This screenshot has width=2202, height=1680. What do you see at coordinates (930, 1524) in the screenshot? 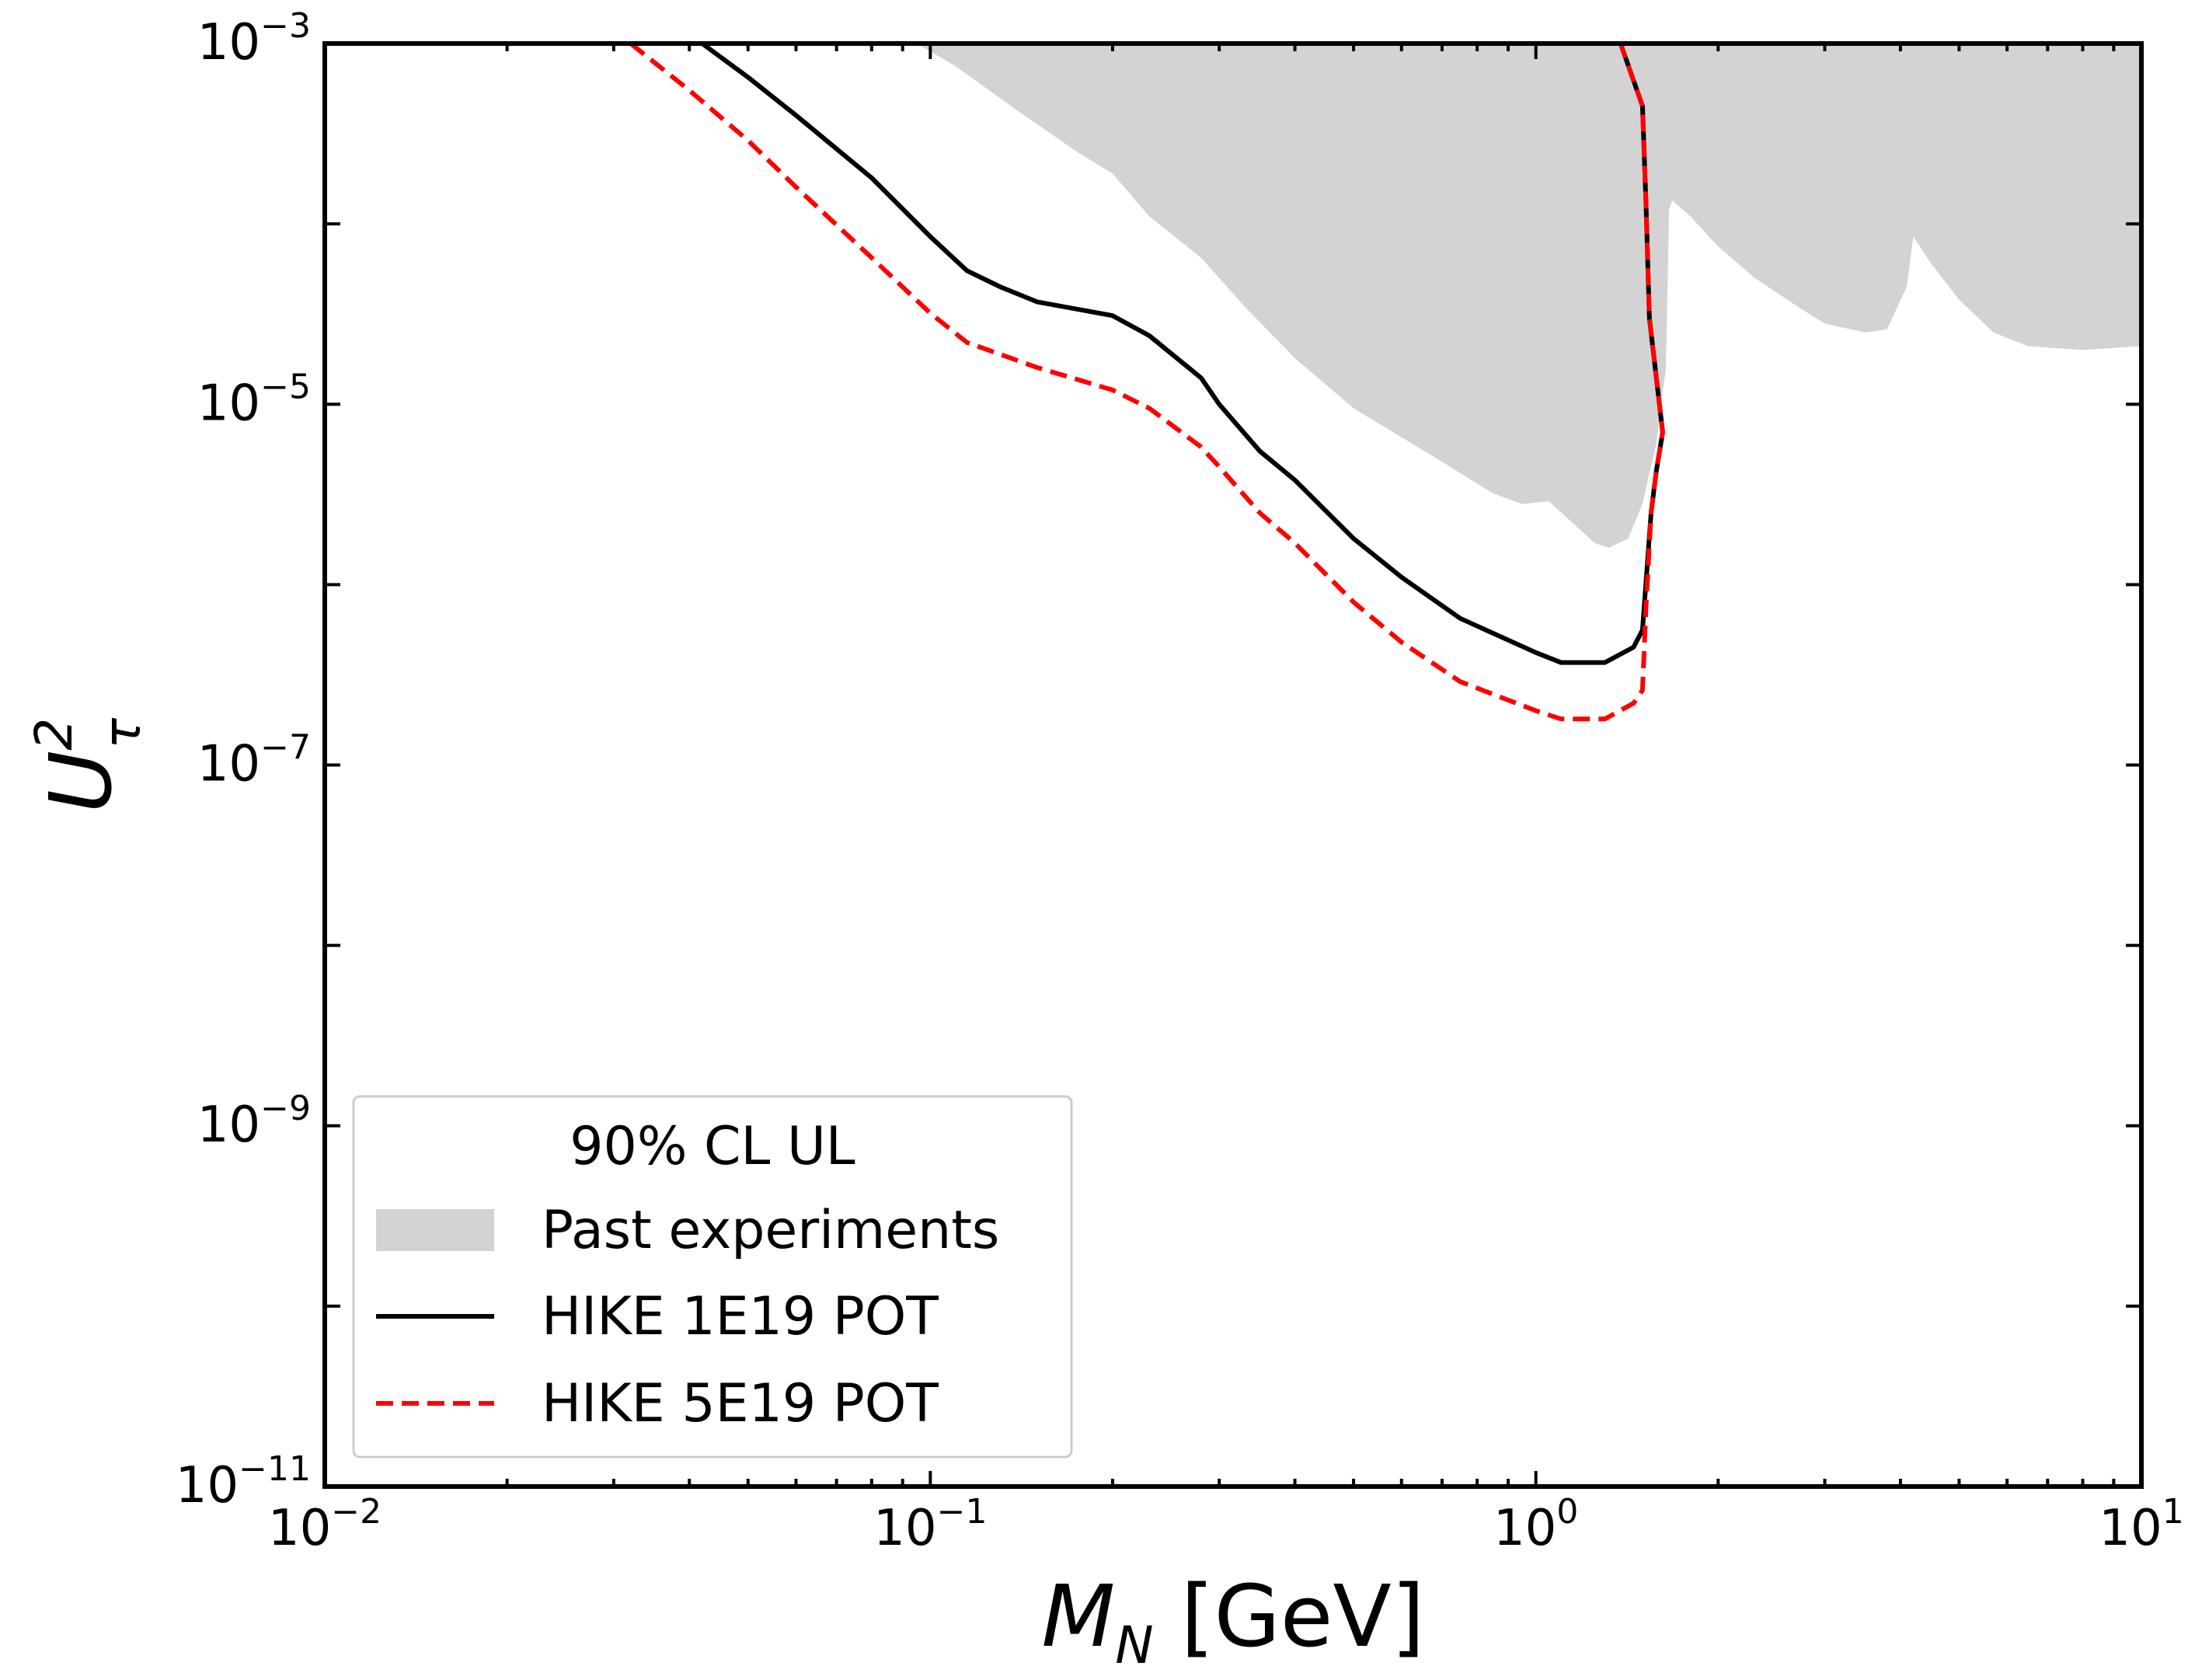
I see `x-tick-label: 10⁻¹` at bounding box center [930, 1524].